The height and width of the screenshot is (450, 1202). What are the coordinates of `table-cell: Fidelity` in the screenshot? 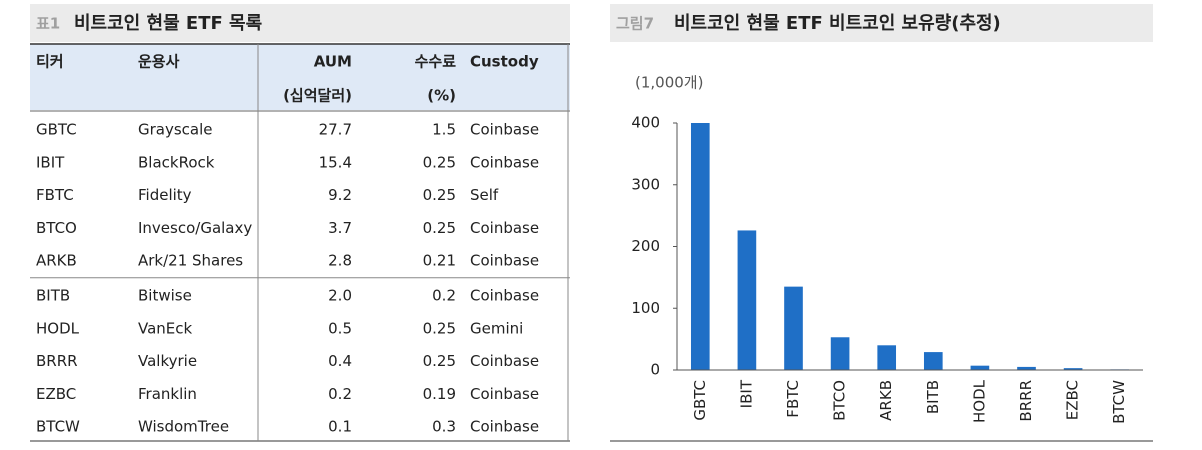 It's located at (165, 195).